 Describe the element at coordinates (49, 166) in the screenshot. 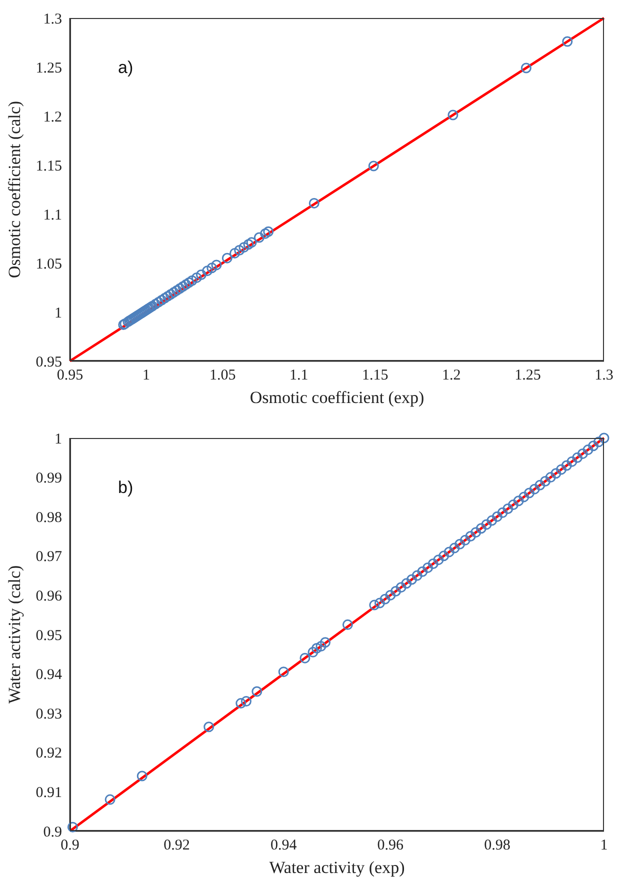

I see `y-tick-label: 1.15` at that location.